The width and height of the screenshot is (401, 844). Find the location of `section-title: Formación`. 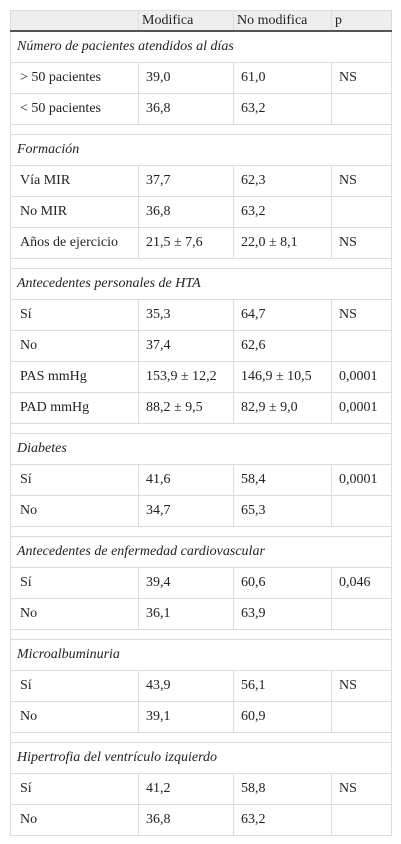

section-title: Formación is located at coordinates (201, 150).